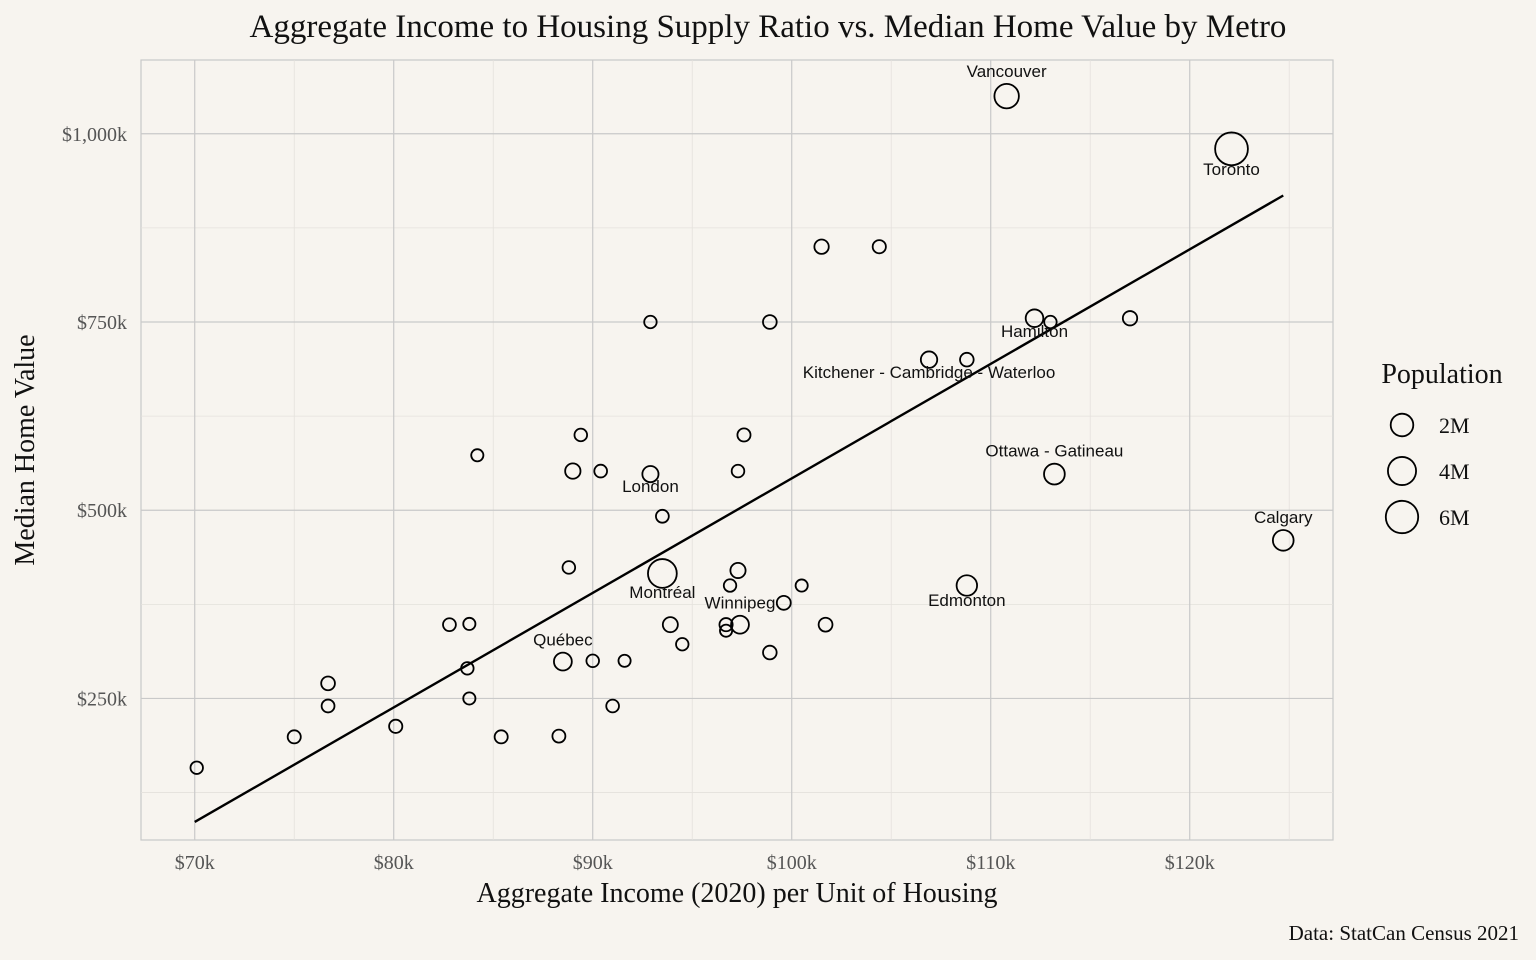 The image size is (1536, 960). I want to click on legend-entry-label: 2M, so click(1454, 425).